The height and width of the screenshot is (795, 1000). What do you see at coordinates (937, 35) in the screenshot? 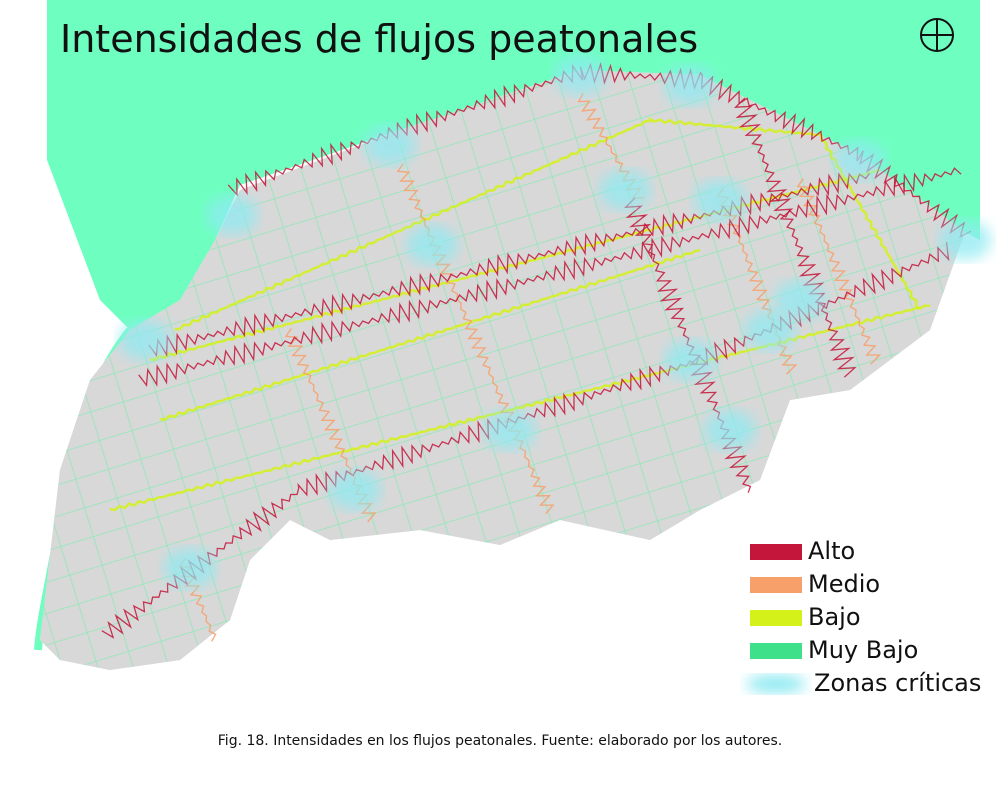
I see `compass` at bounding box center [937, 35].